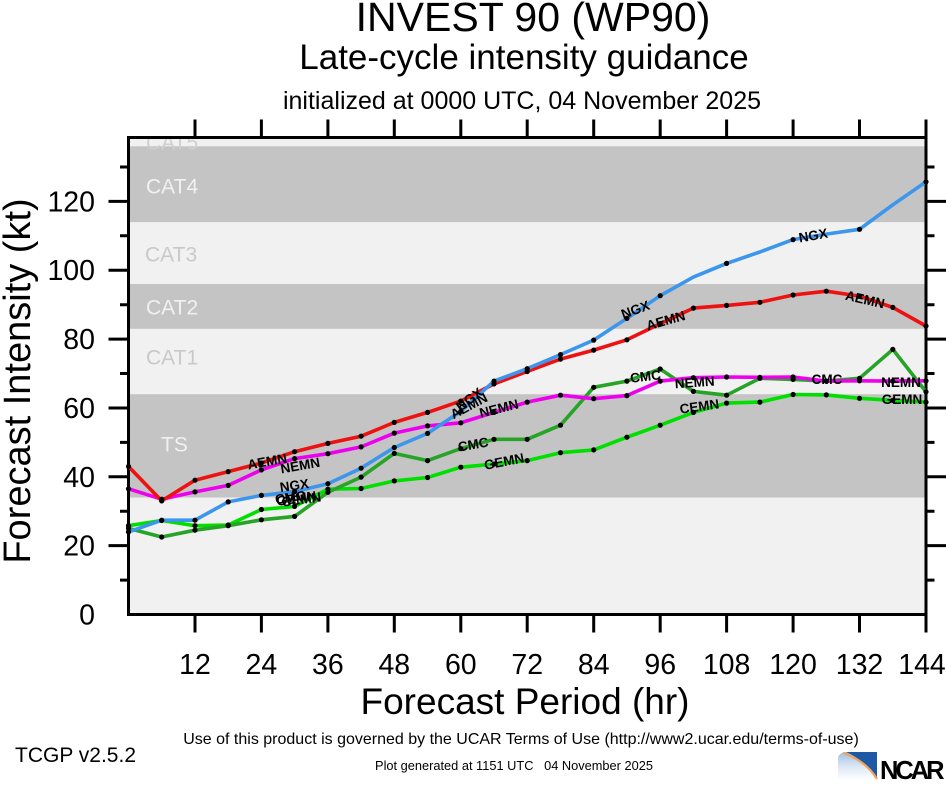 This screenshot has width=946, height=785. What do you see at coordinates (172, 308) in the screenshot?
I see `svg-text: CAT2` at bounding box center [172, 308].